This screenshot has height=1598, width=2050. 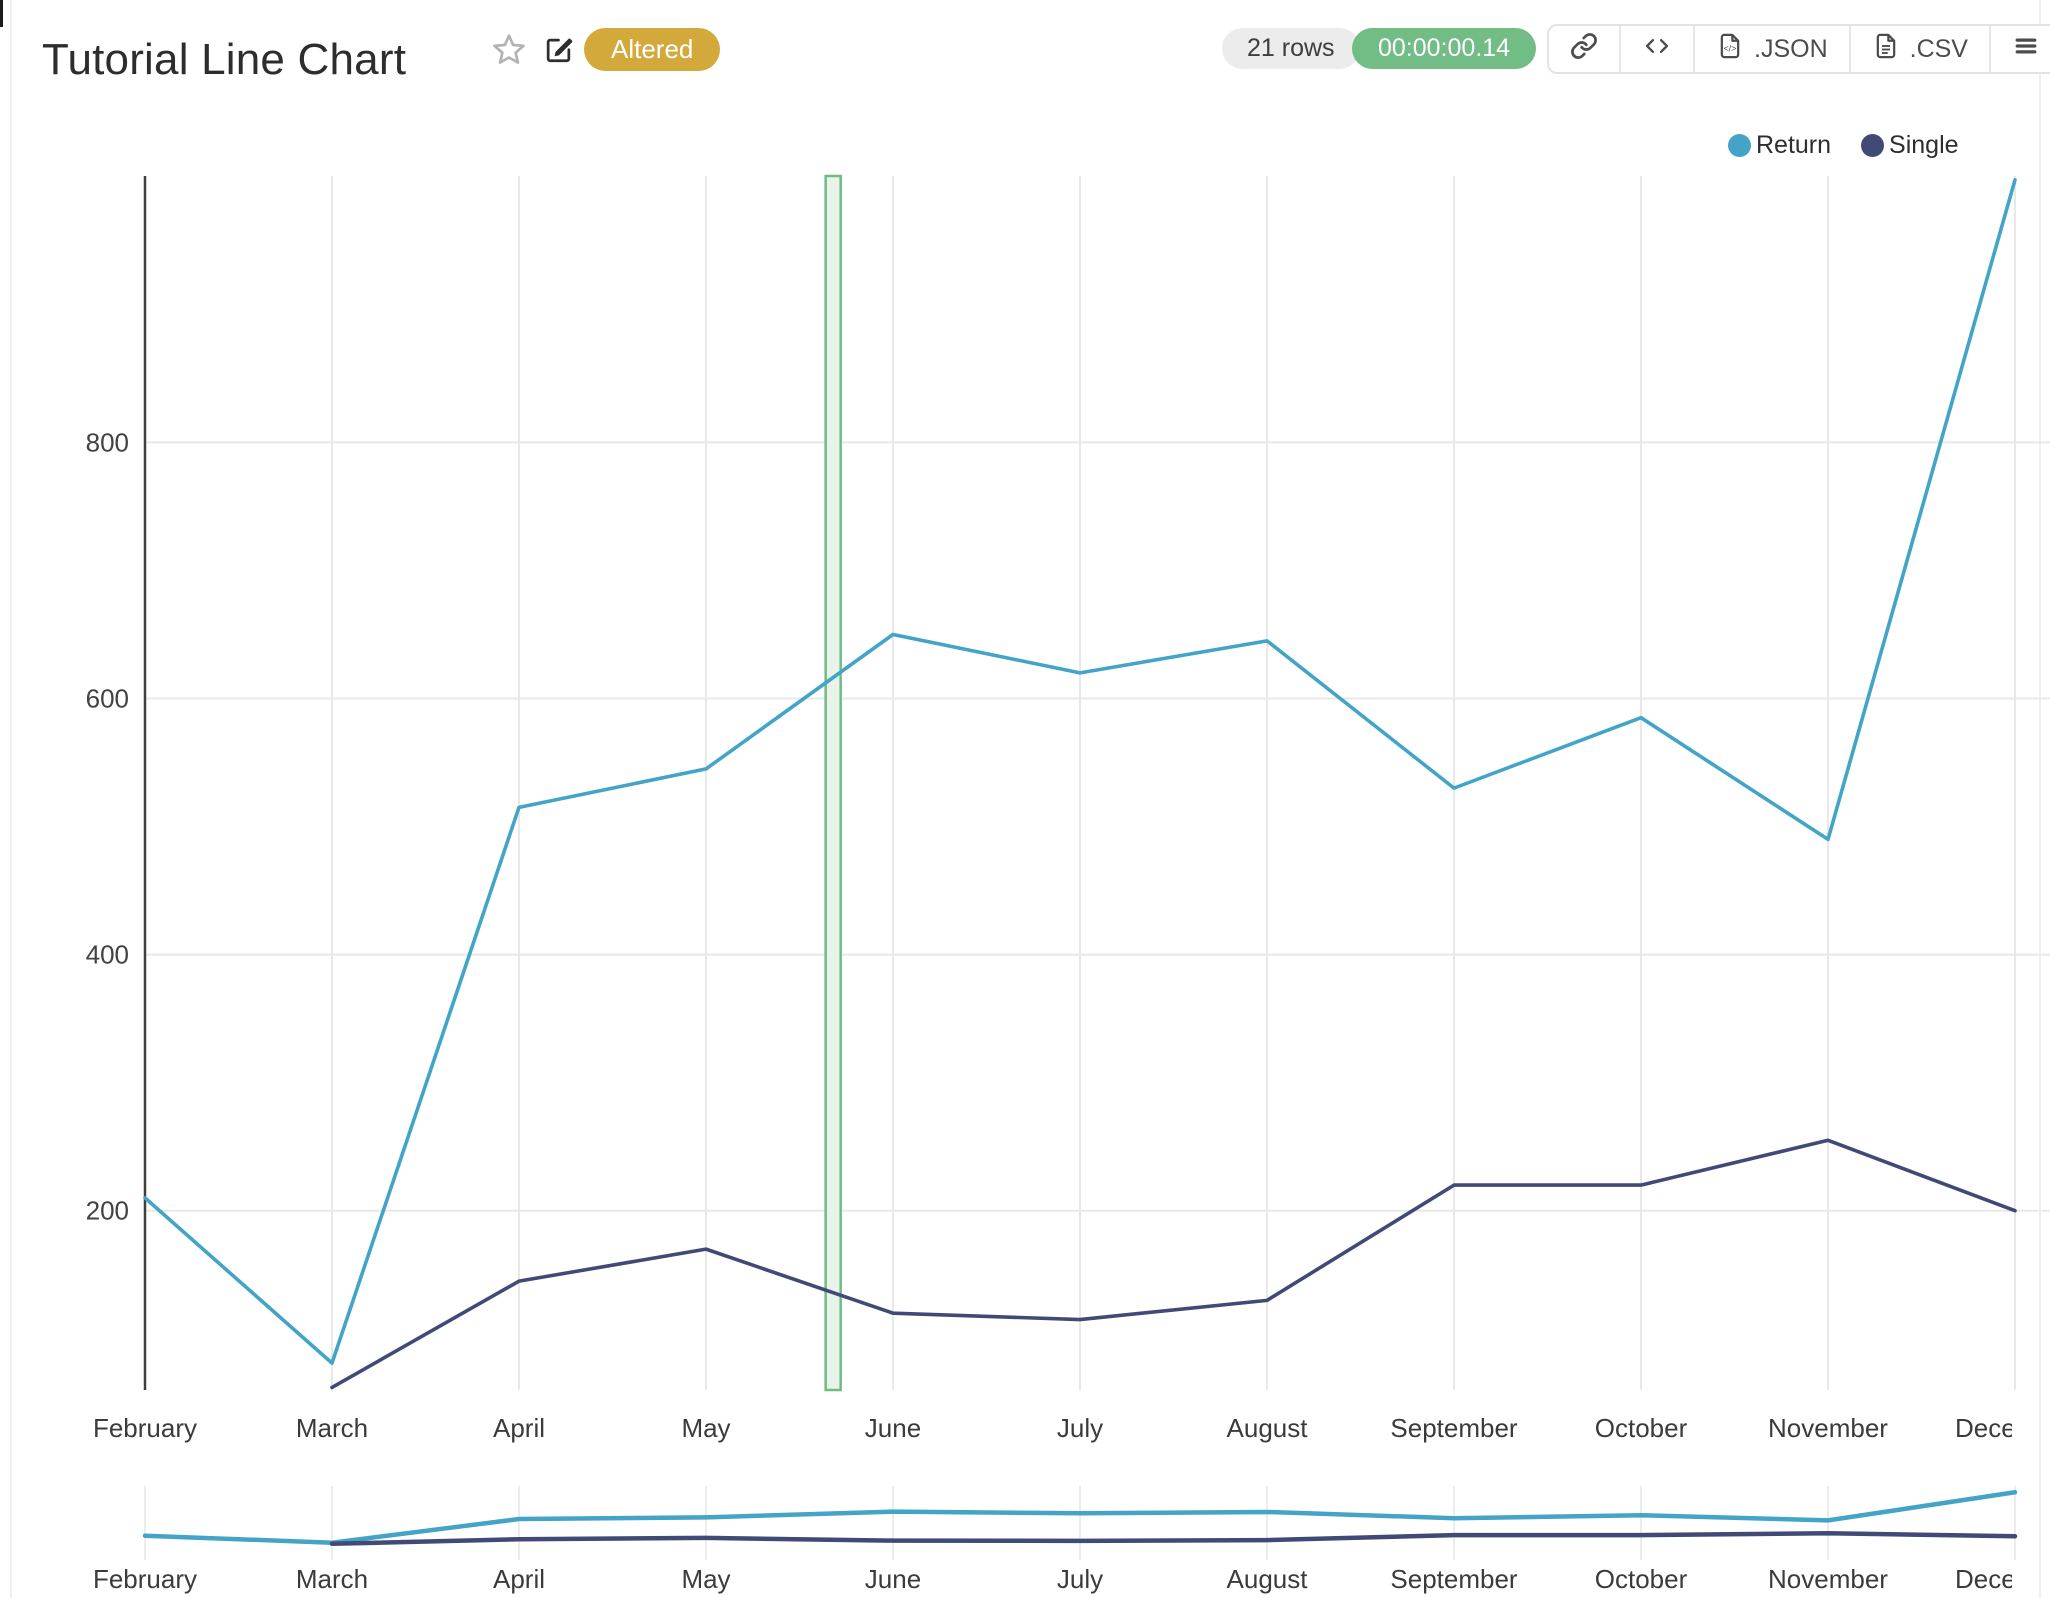 I want to click on legend-item-return: Return, so click(x=1779, y=145).